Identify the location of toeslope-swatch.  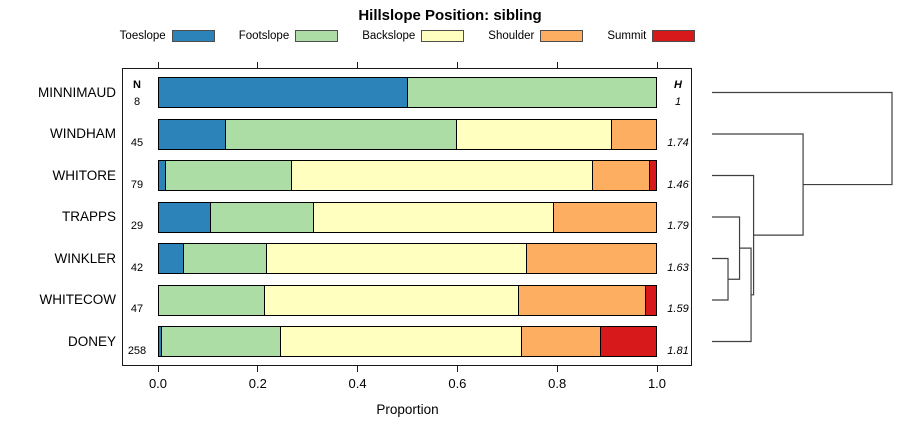
(193, 36).